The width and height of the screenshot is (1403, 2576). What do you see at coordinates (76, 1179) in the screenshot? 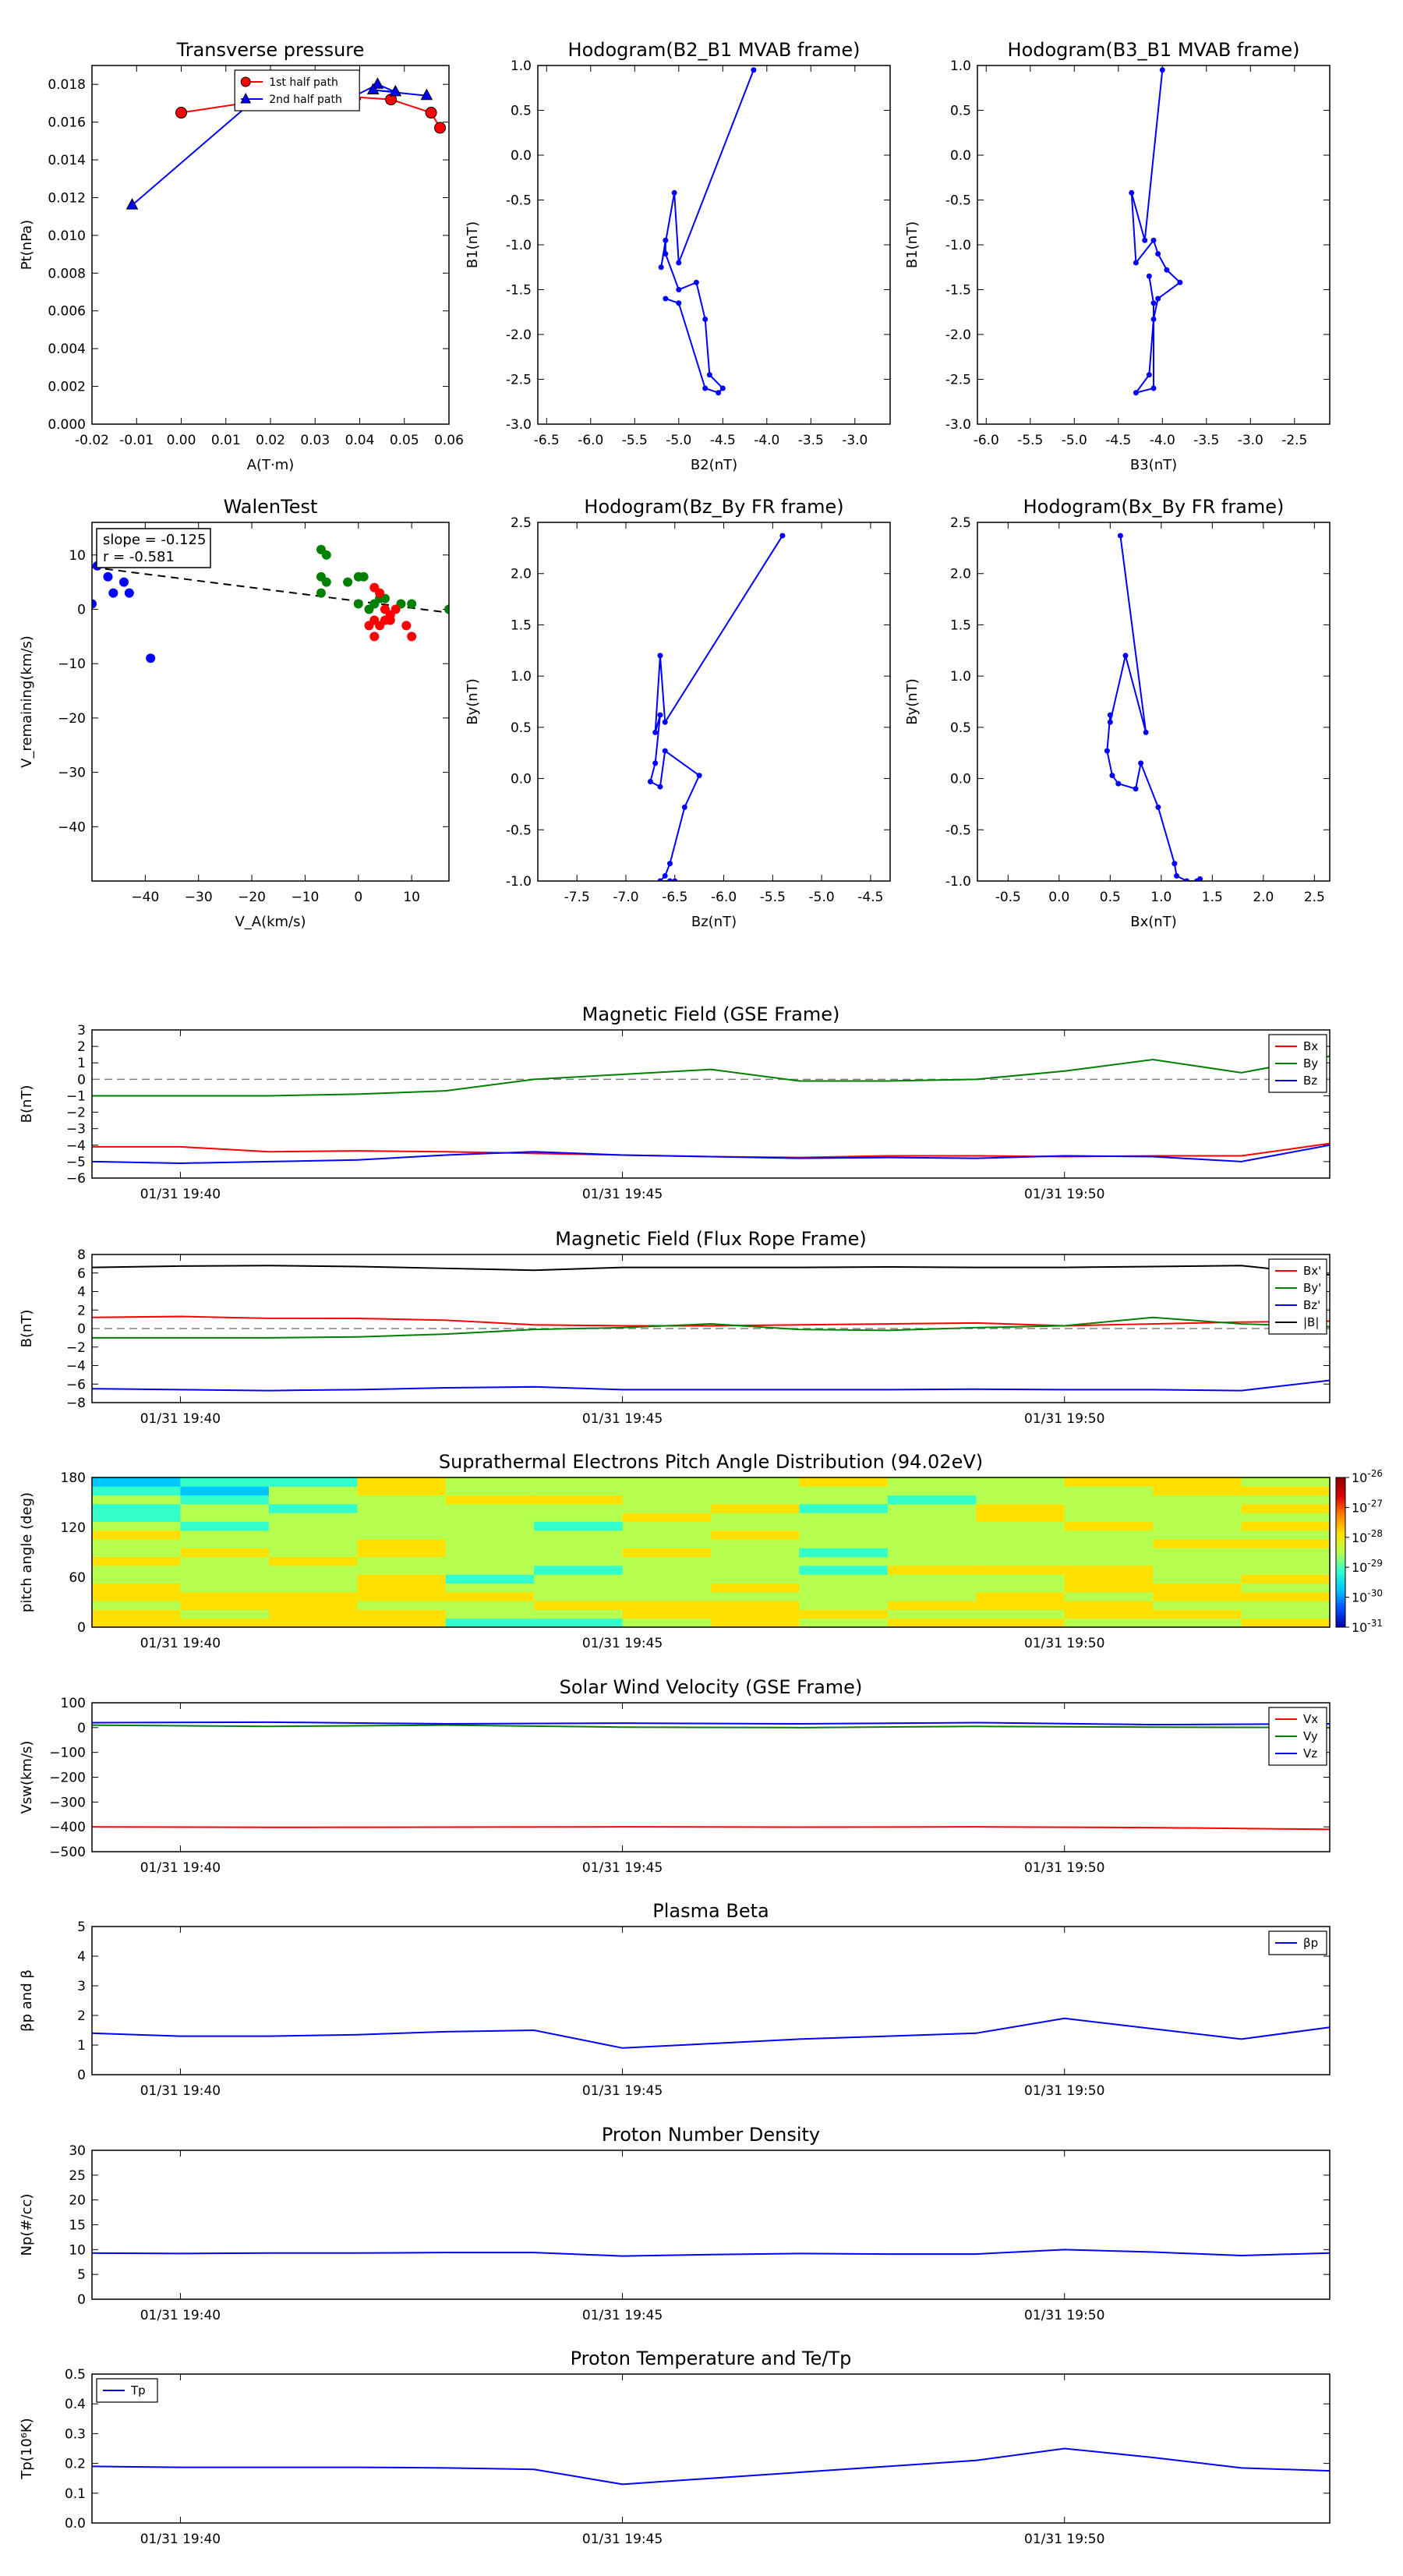
I see `y-tick-label: −6` at bounding box center [76, 1179].